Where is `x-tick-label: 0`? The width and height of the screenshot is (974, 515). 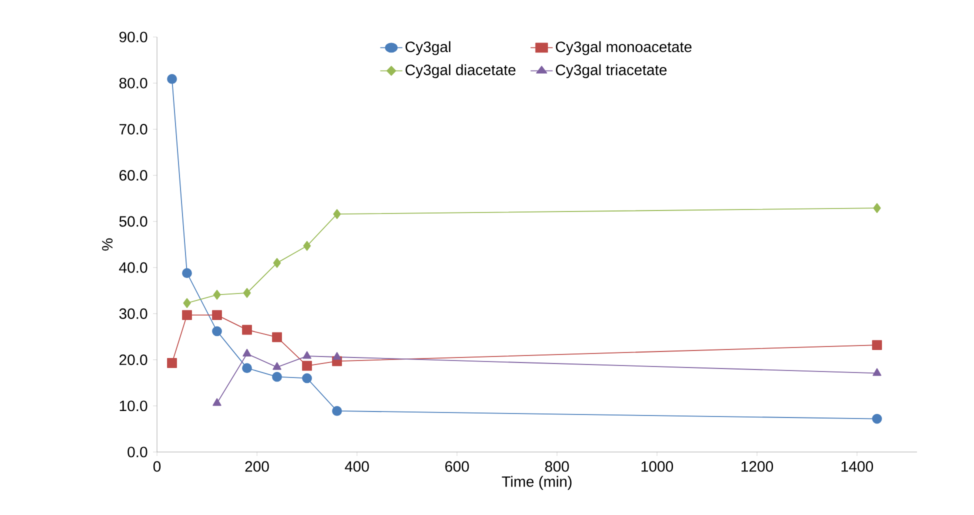
x-tick-label: 0 is located at coordinates (157, 466).